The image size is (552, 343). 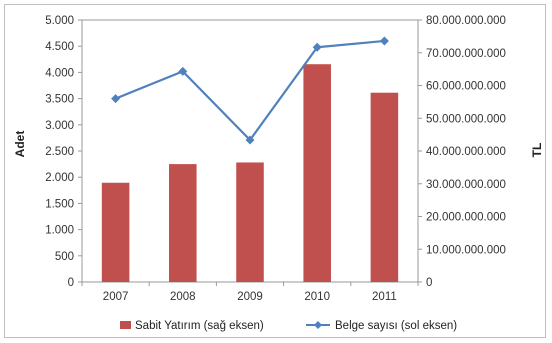 What do you see at coordinates (466, 250) in the screenshot?
I see `right-tick-label: 10.000.000.000` at bounding box center [466, 250].